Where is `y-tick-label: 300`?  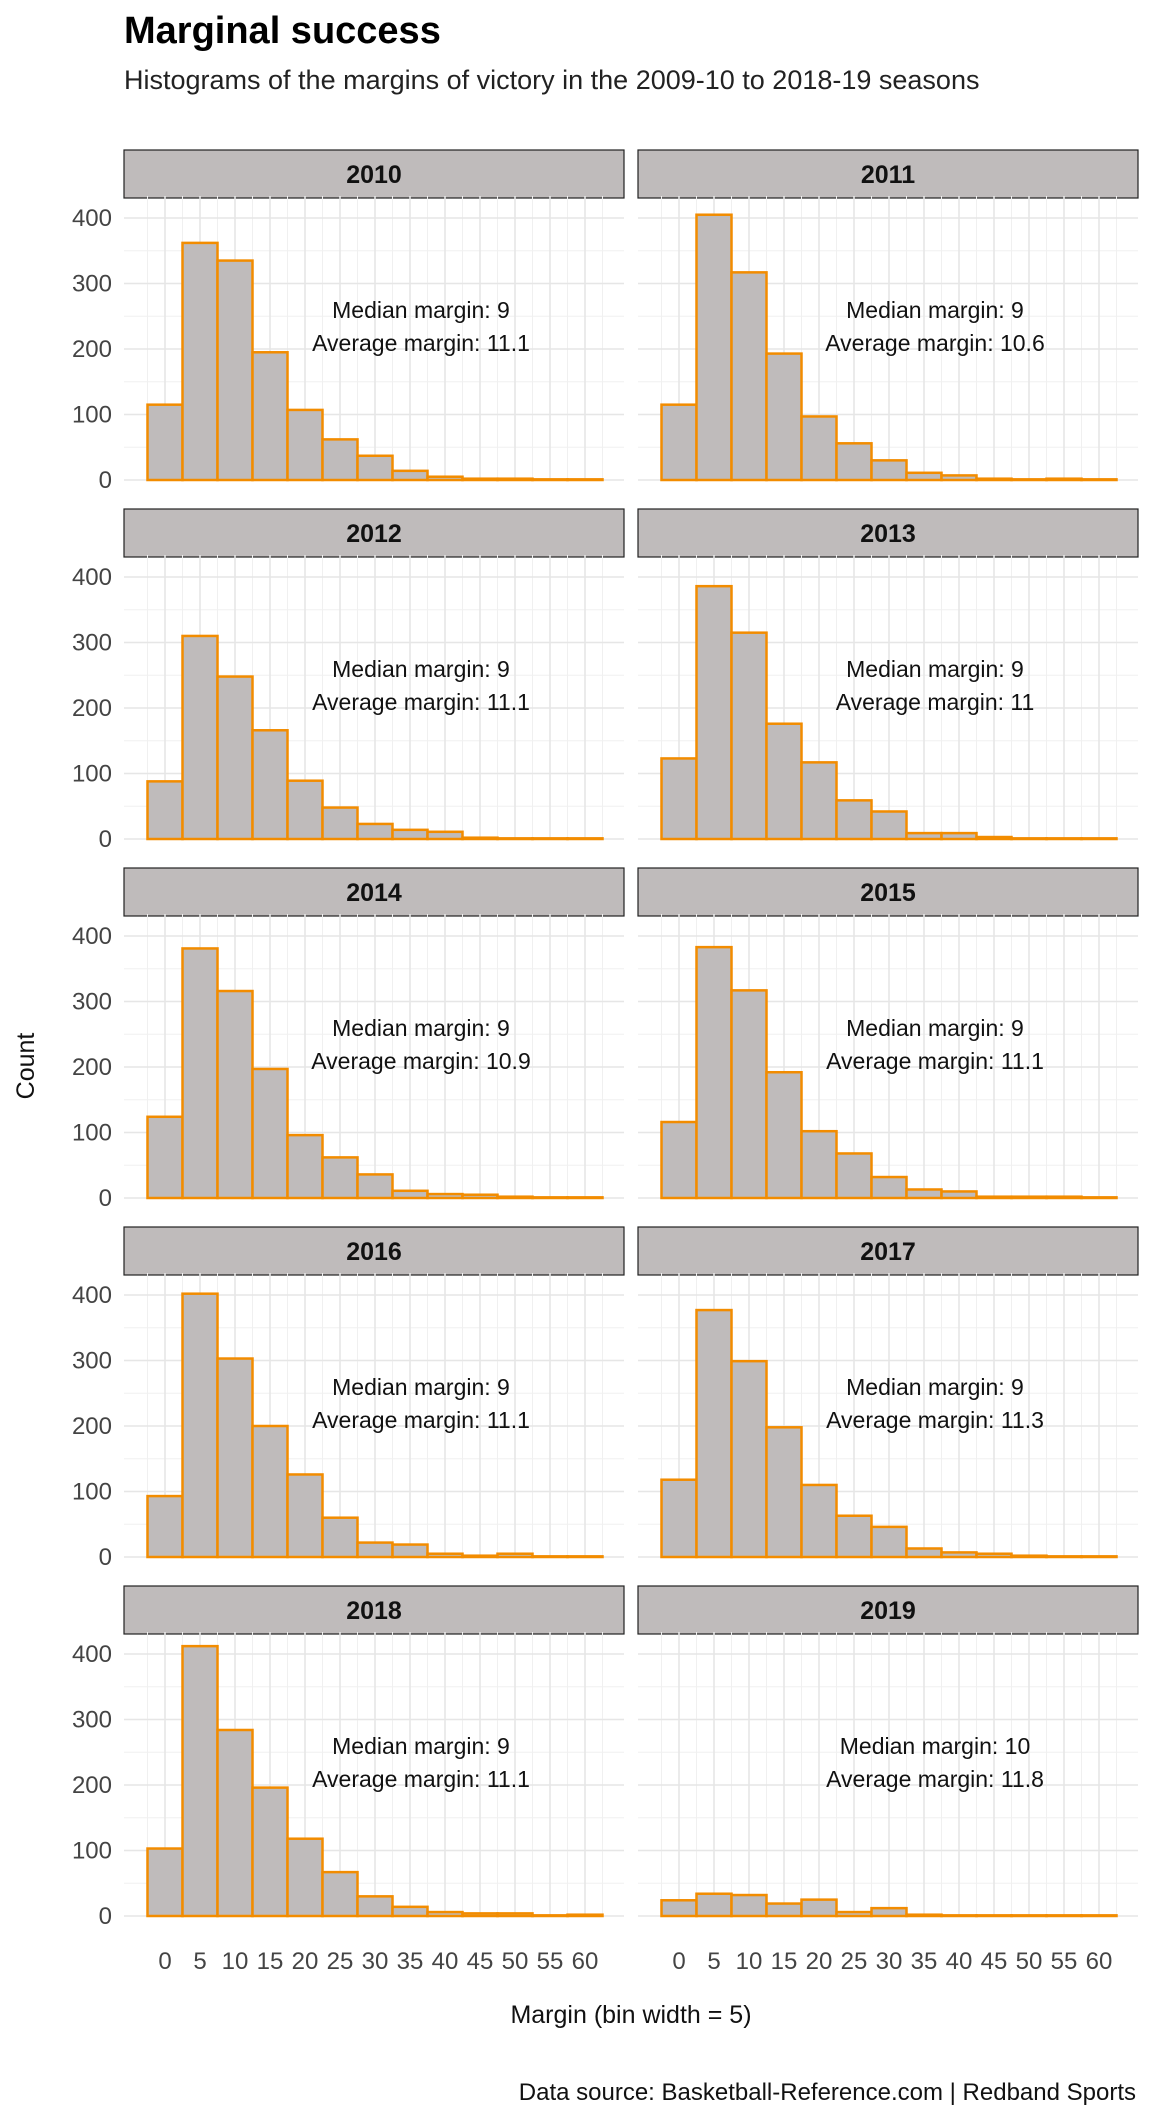
y-tick-label: 300 is located at coordinates (92, 643).